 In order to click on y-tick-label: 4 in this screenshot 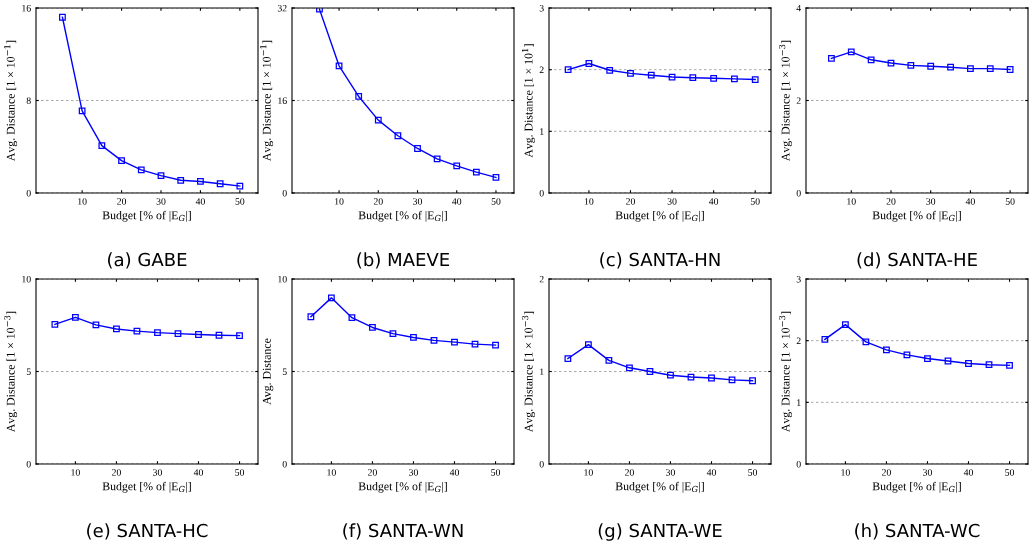, I will do `click(798, 8)`.